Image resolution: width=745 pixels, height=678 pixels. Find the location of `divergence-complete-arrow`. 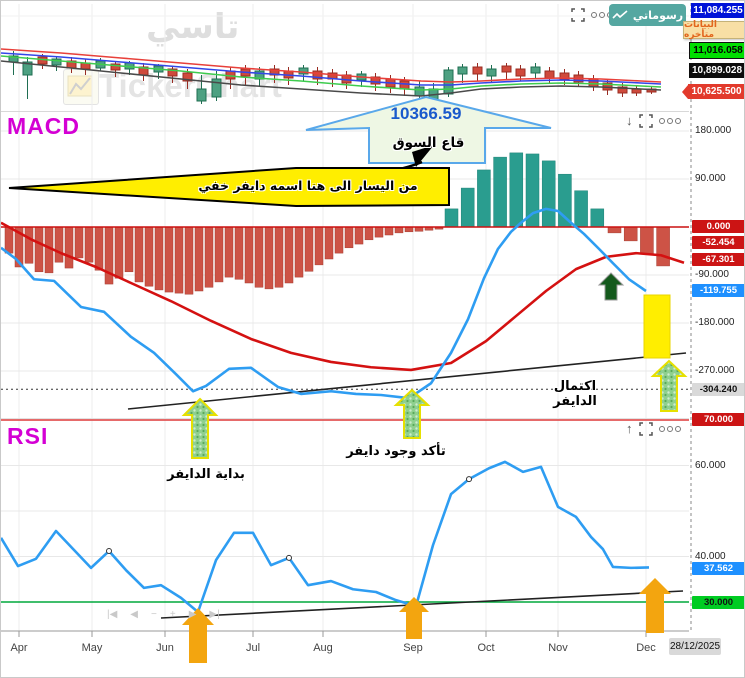

divergence-complete-arrow is located at coordinates (669, 385).